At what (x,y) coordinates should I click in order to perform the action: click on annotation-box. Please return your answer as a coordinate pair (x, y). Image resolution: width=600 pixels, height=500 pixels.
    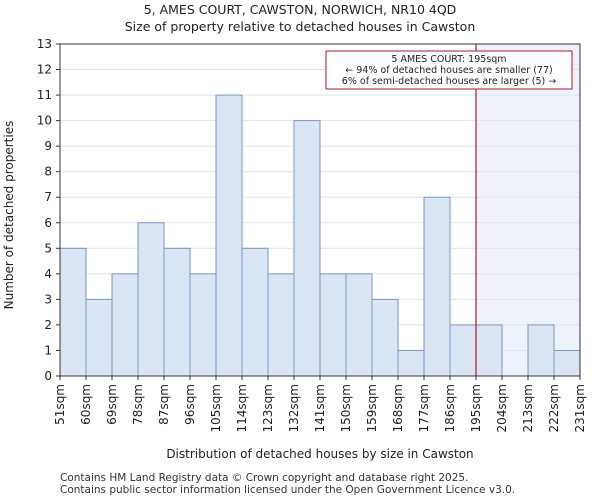
    Looking at the image, I should click on (449, 70).